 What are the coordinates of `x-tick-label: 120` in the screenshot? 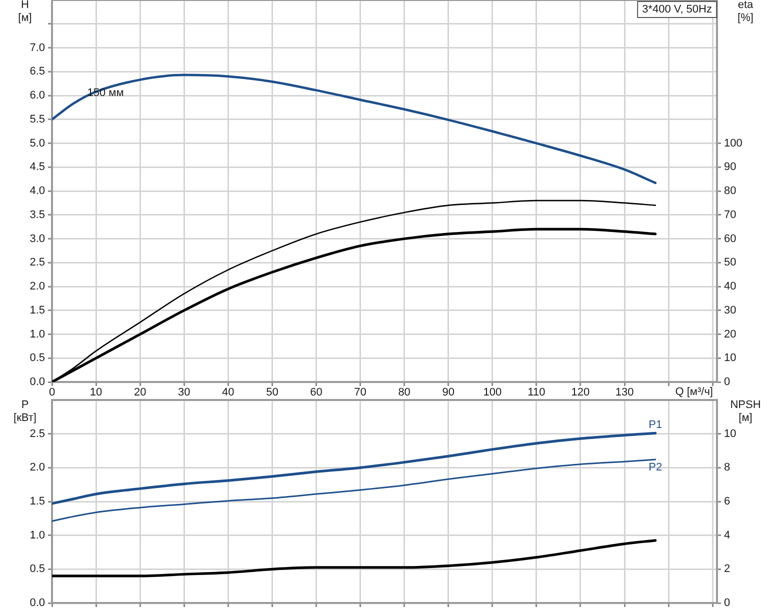 It's located at (580, 392).